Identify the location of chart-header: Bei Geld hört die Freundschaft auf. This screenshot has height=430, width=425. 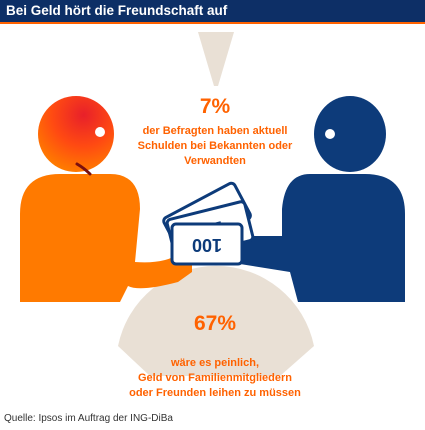
(212, 11).